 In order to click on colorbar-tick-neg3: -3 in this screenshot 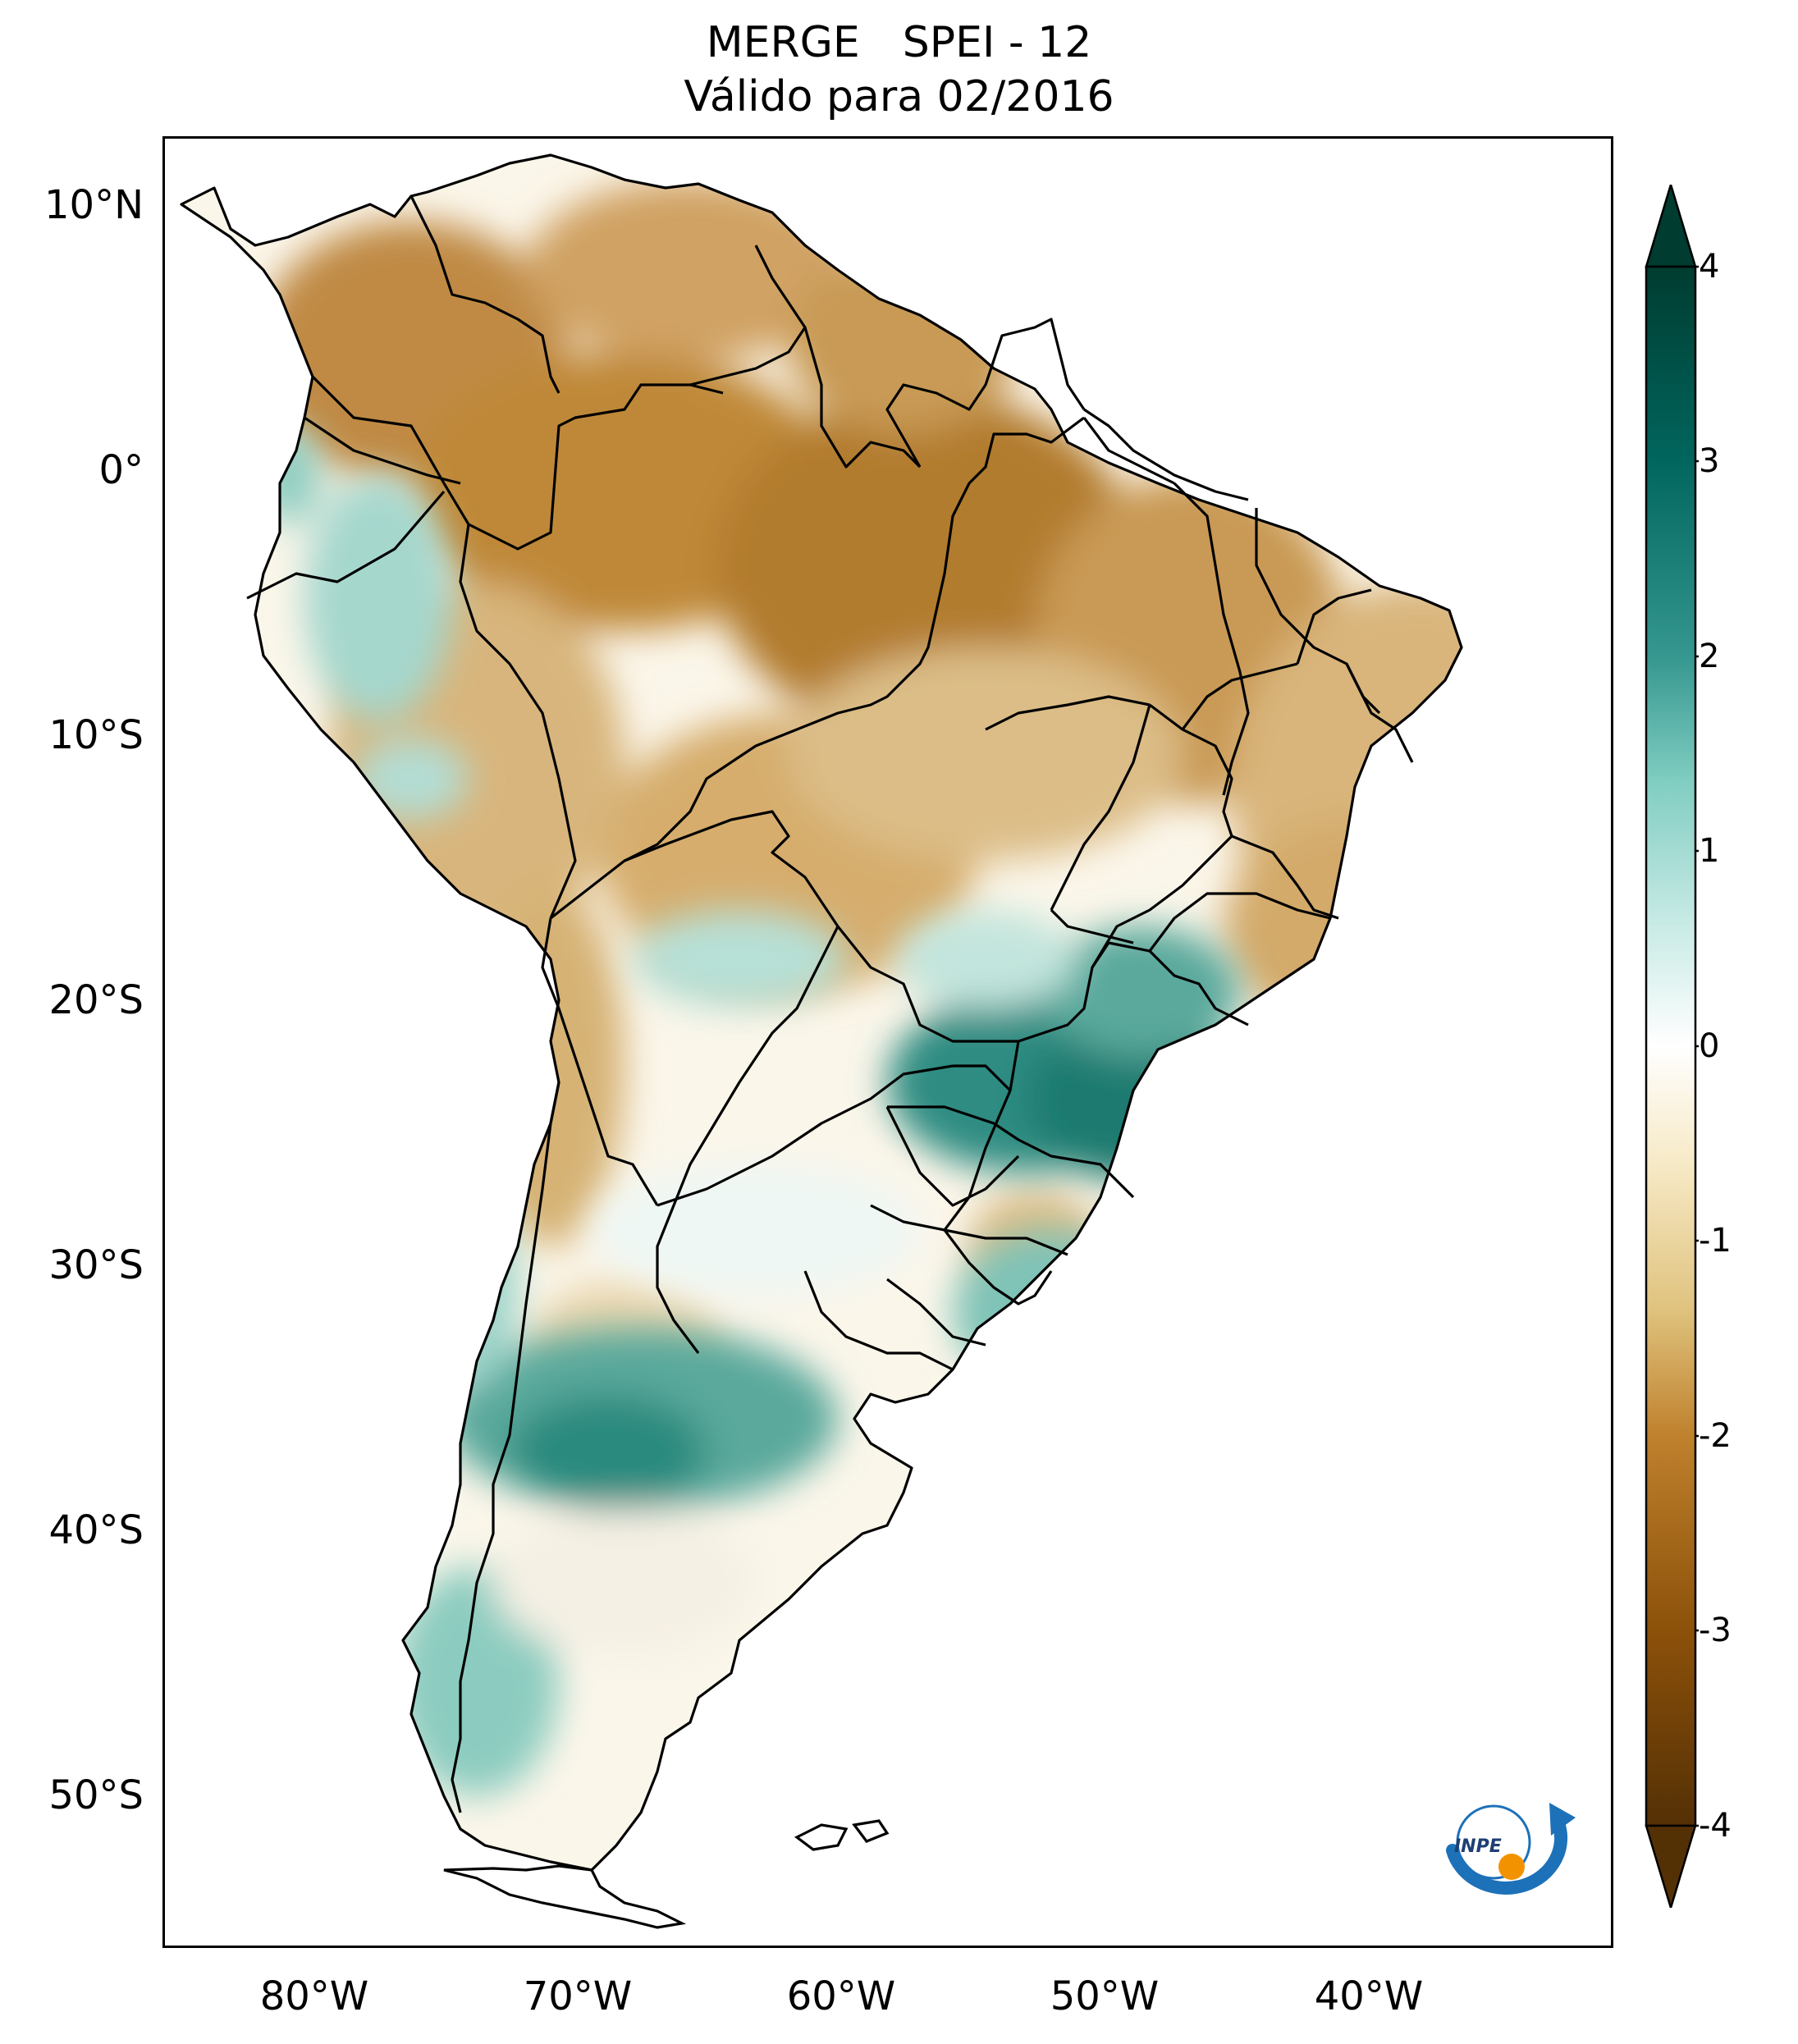, I will do `click(1715, 1630)`.